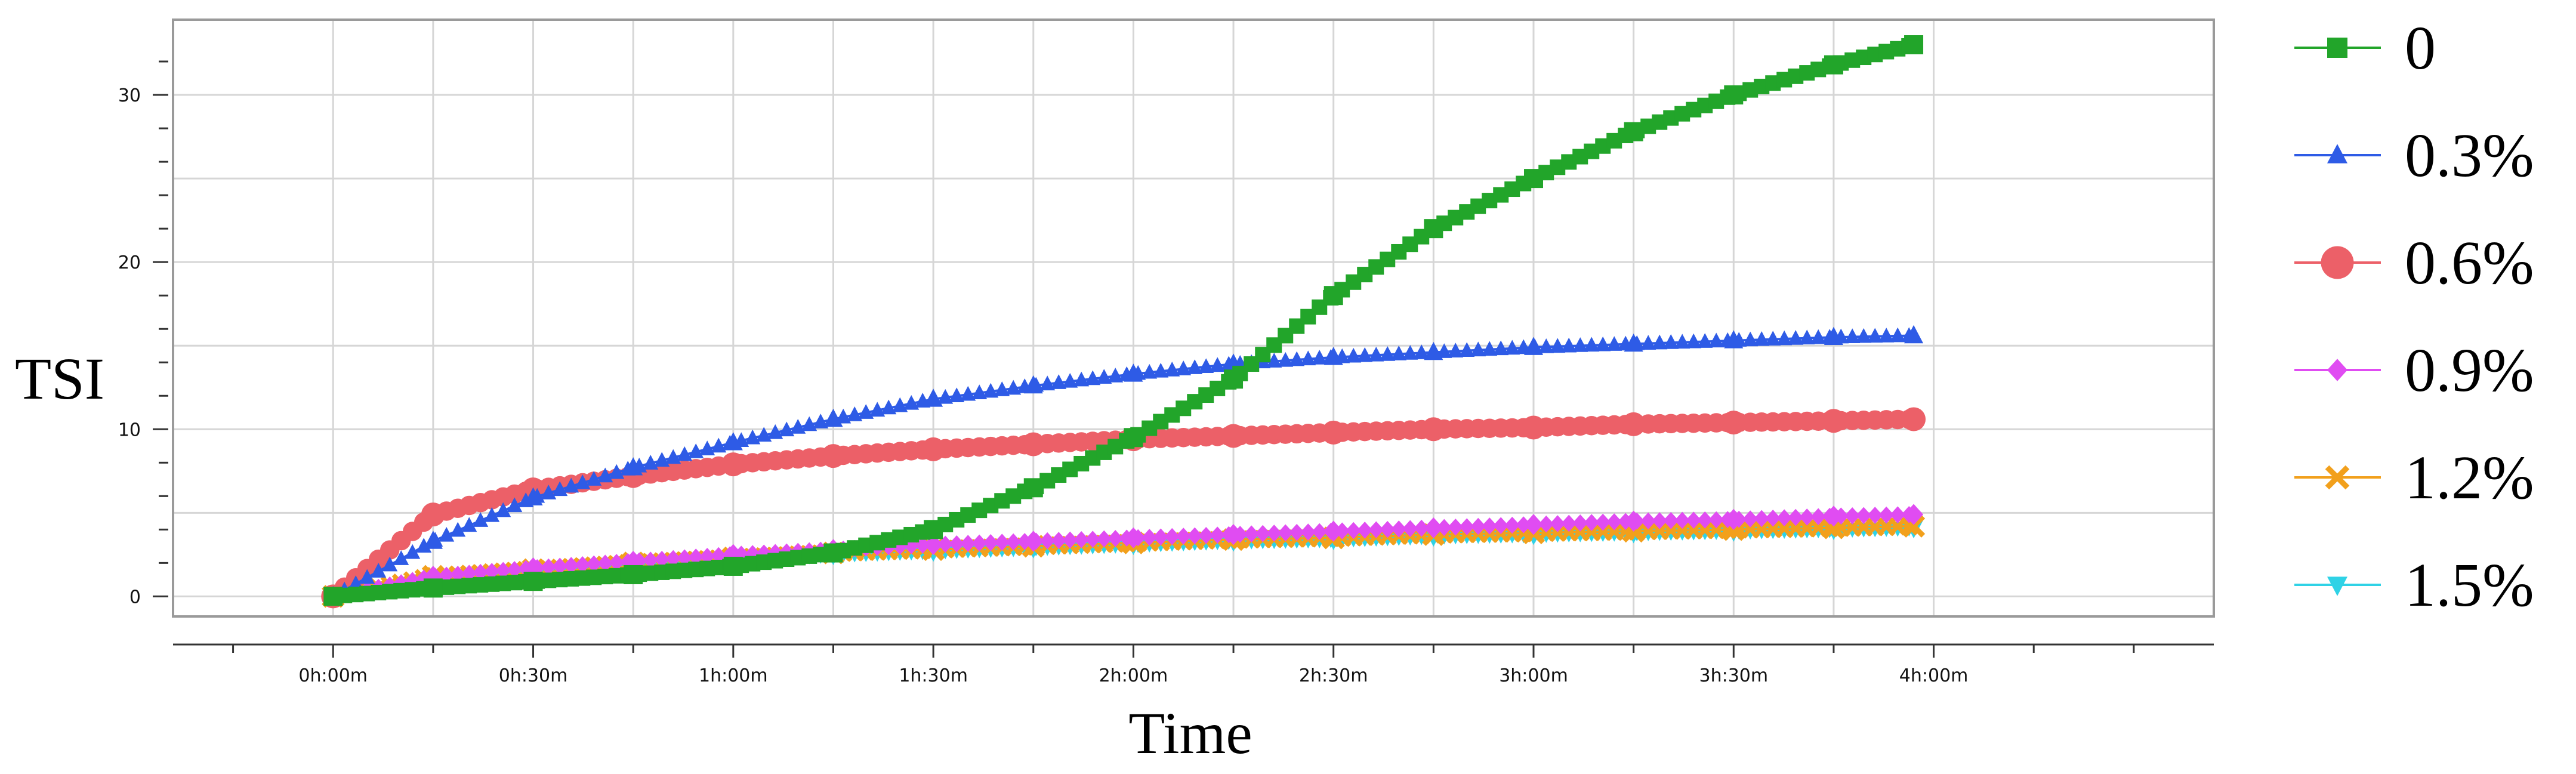  What do you see at coordinates (2470, 477) in the screenshot?
I see `legend-label: 1.2%` at bounding box center [2470, 477].